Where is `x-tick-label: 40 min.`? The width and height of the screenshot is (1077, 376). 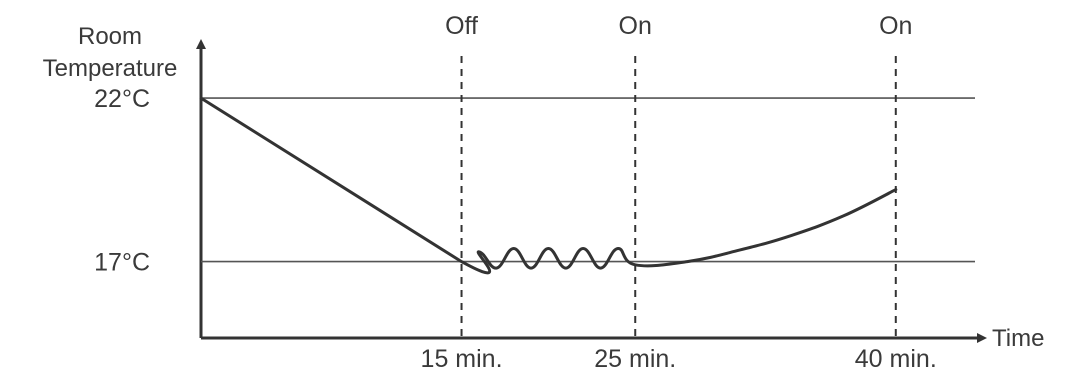
x-tick-label: 40 min. is located at coordinates (896, 359).